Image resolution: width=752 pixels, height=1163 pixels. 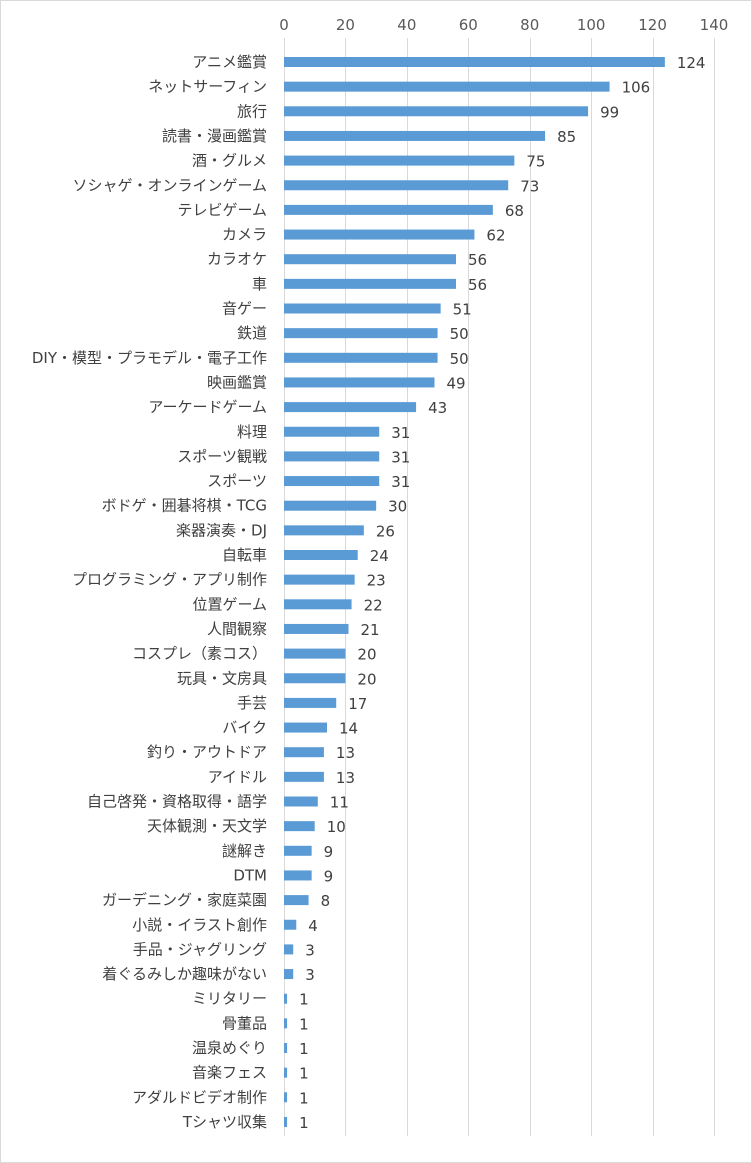 What do you see at coordinates (244, 555) in the screenshot?
I see `category-label: 自転車` at bounding box center [244, 555].